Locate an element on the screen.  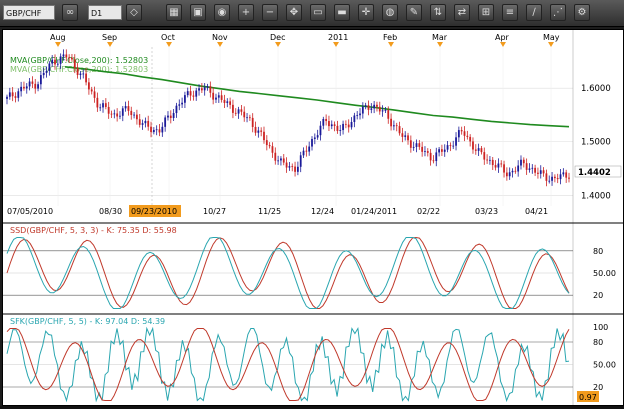
comment-icon: ▬ is located at coordinates (342, 12).